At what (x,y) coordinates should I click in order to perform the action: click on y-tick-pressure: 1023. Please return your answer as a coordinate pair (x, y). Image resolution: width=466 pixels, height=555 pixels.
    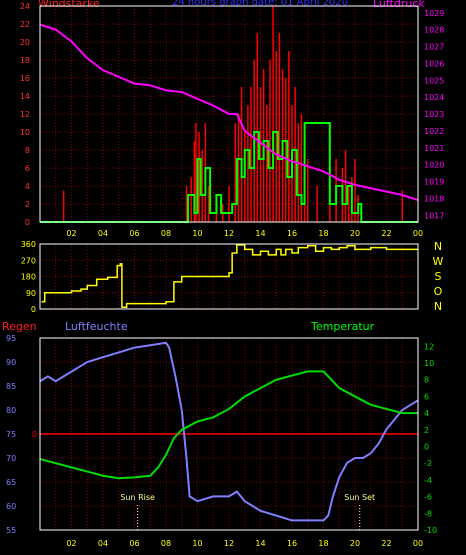
    Looking at the image, I should click on (434, 114).